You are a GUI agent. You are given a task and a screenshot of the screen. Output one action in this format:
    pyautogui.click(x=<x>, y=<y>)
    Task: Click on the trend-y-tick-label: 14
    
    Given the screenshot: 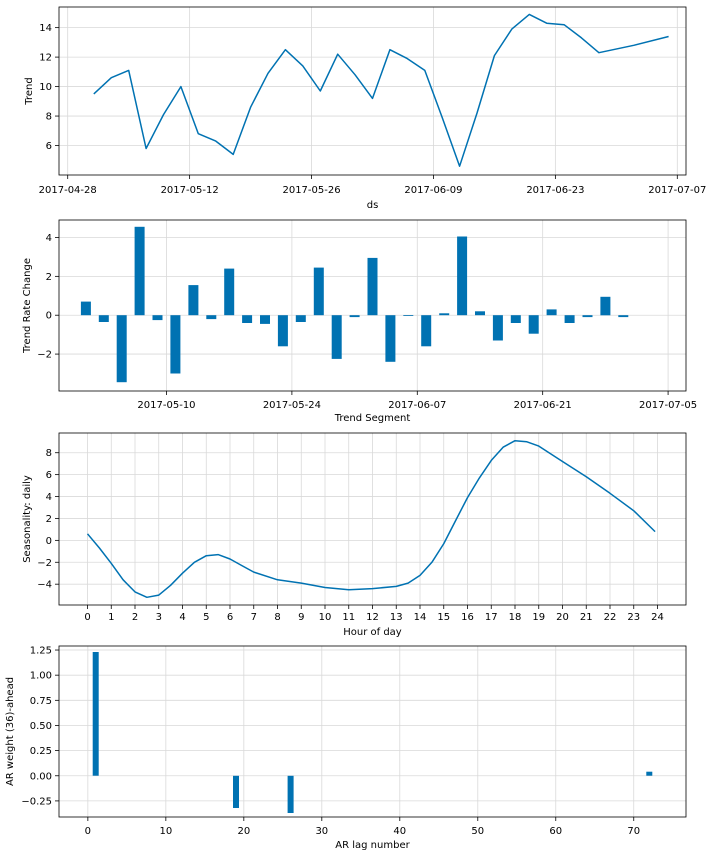 What is the action you would take?
    pyautogui.click(x=45, y=28)
    